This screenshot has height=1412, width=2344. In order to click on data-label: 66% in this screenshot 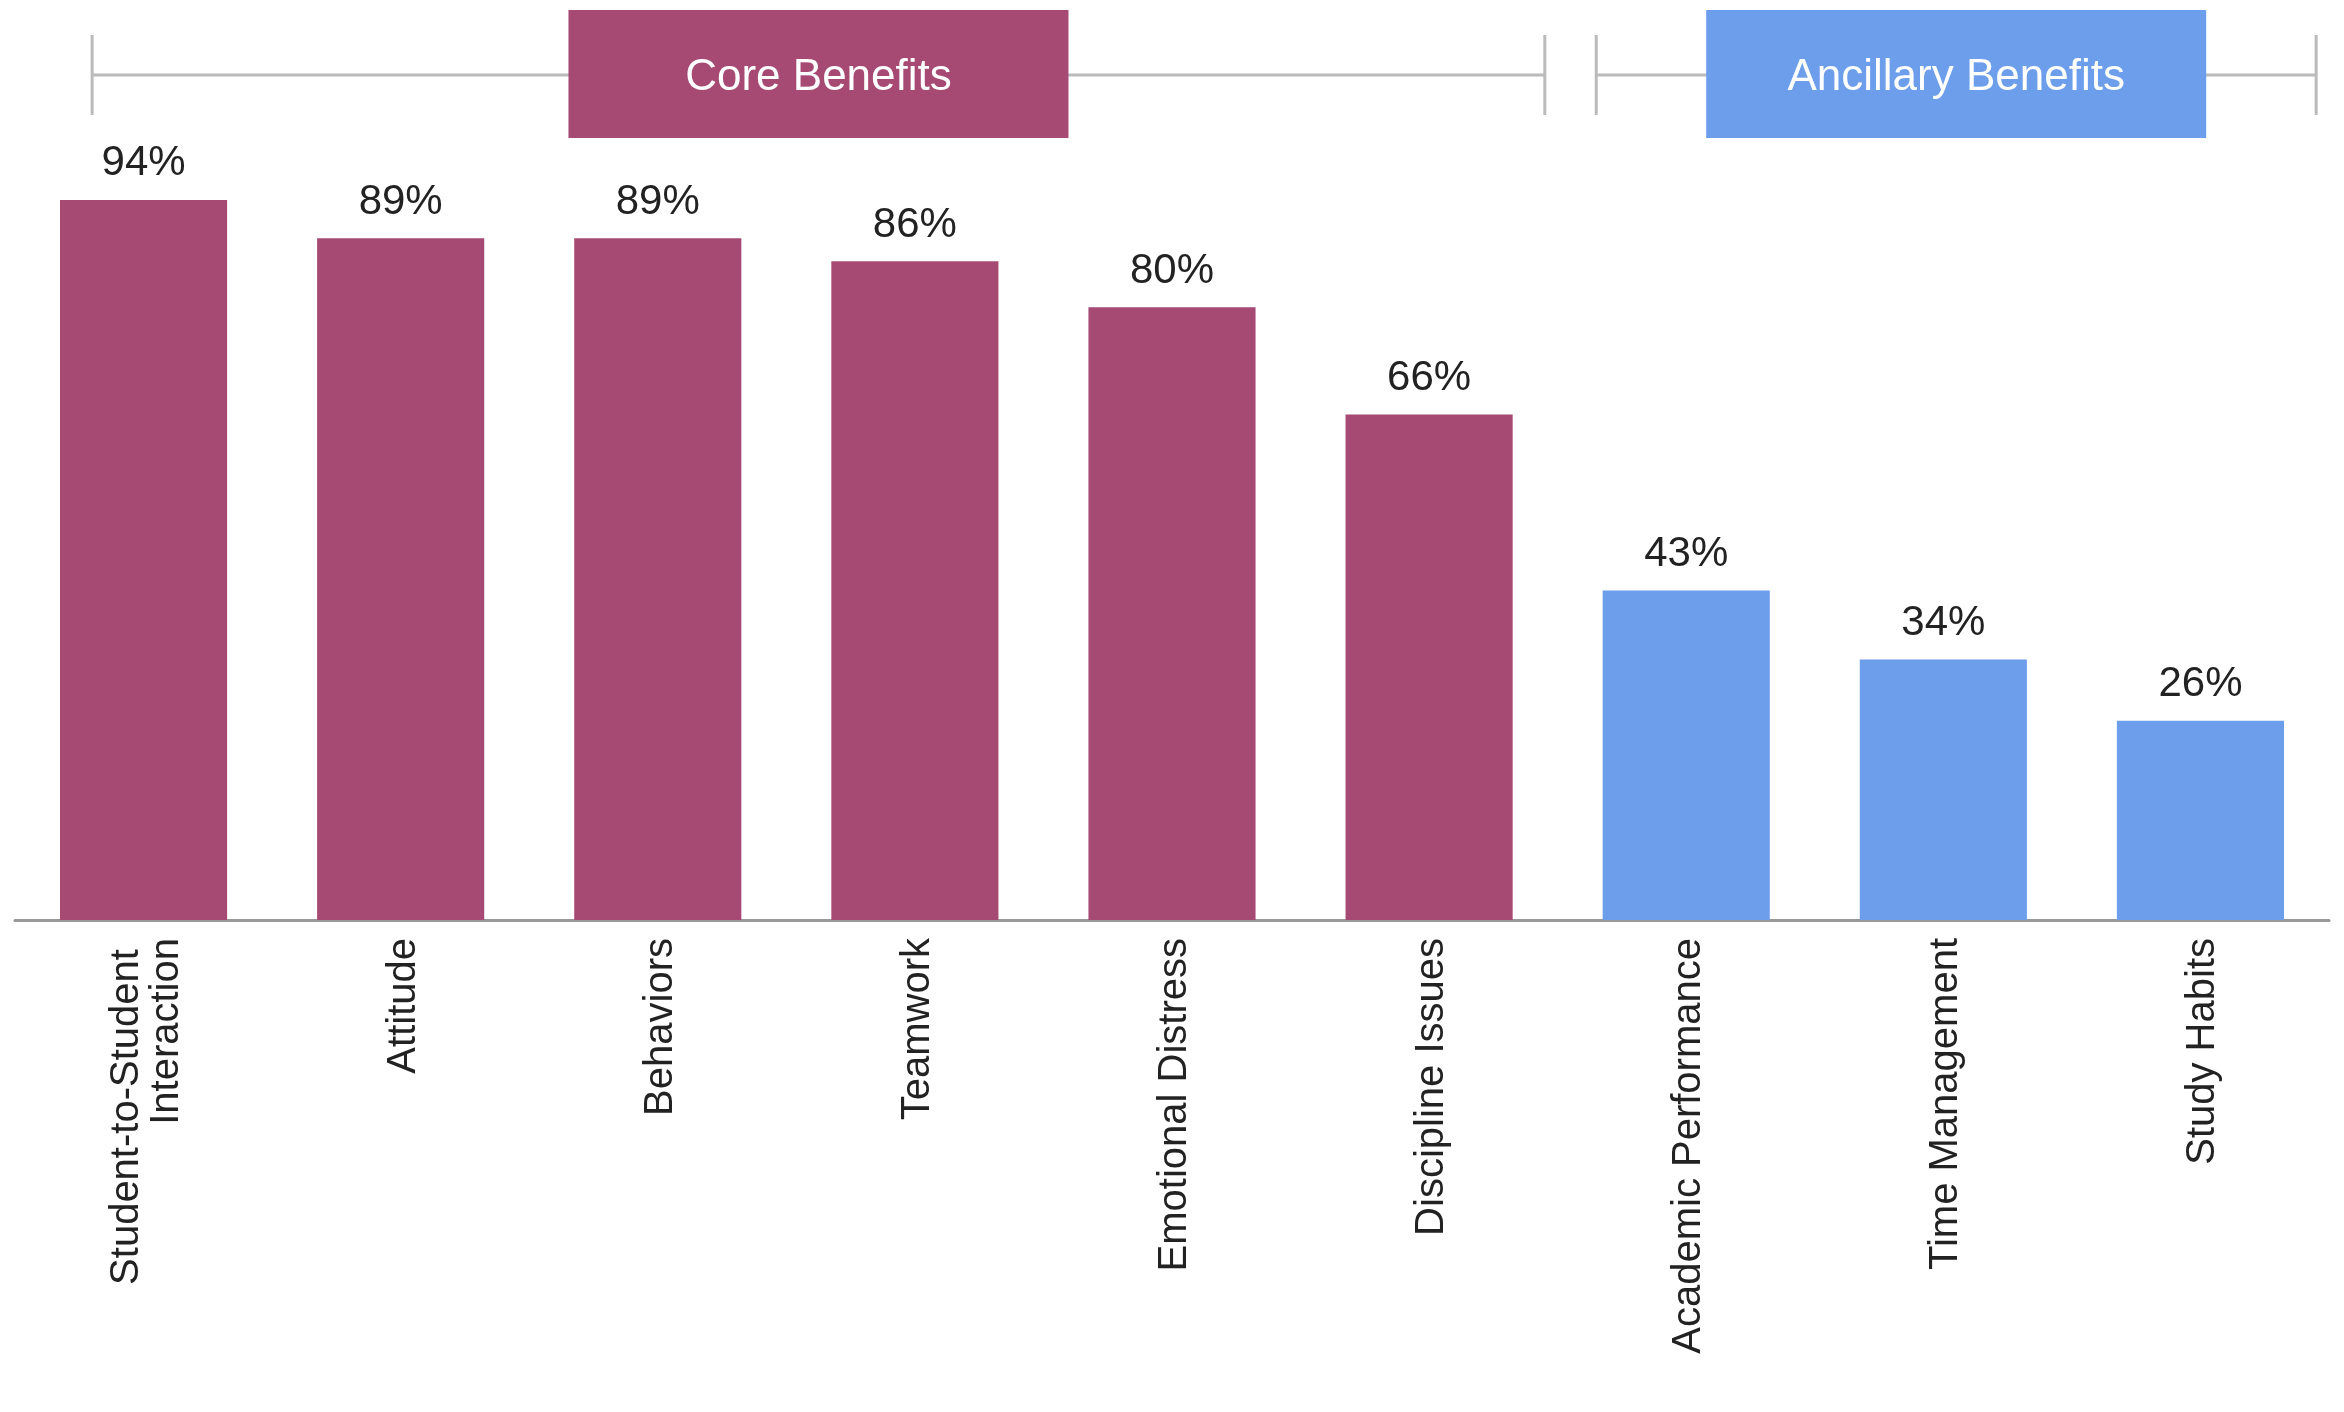, I will do `click(1429, 375)`.